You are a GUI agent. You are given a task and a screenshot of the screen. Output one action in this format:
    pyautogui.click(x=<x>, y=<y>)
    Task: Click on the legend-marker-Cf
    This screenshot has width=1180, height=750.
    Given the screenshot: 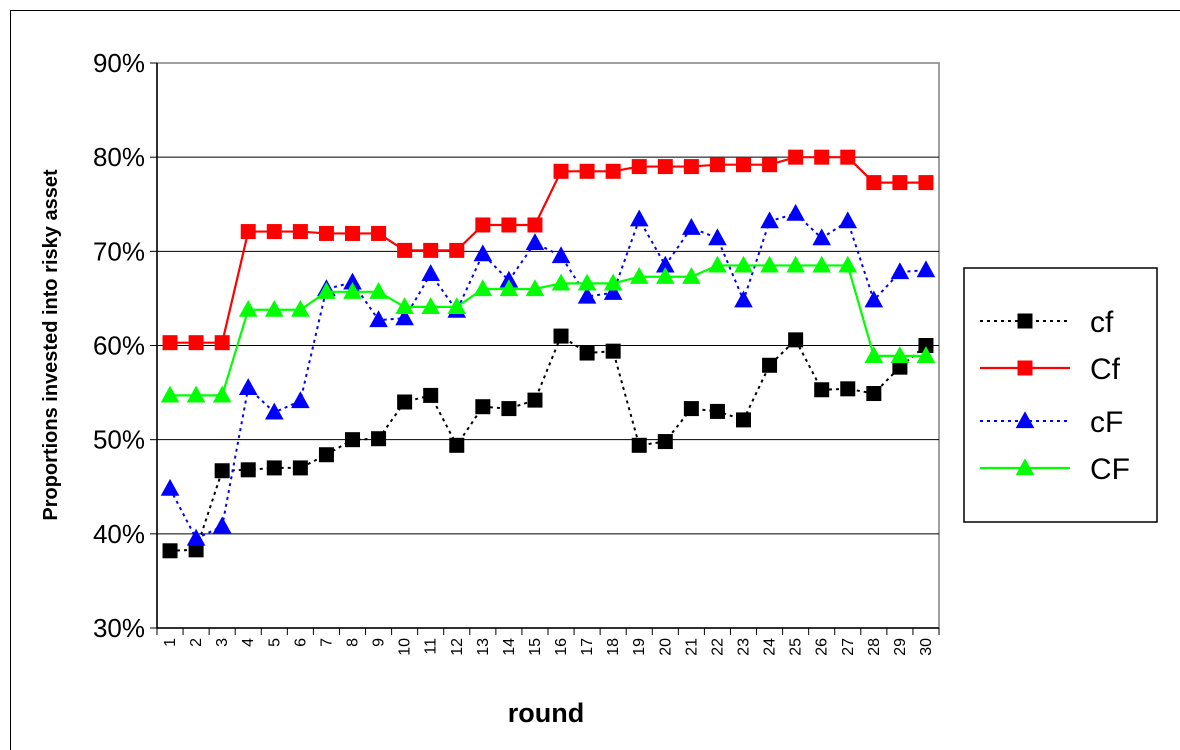 What is the action you would take?
    pyautogui.click(x=1025, y=368)
    